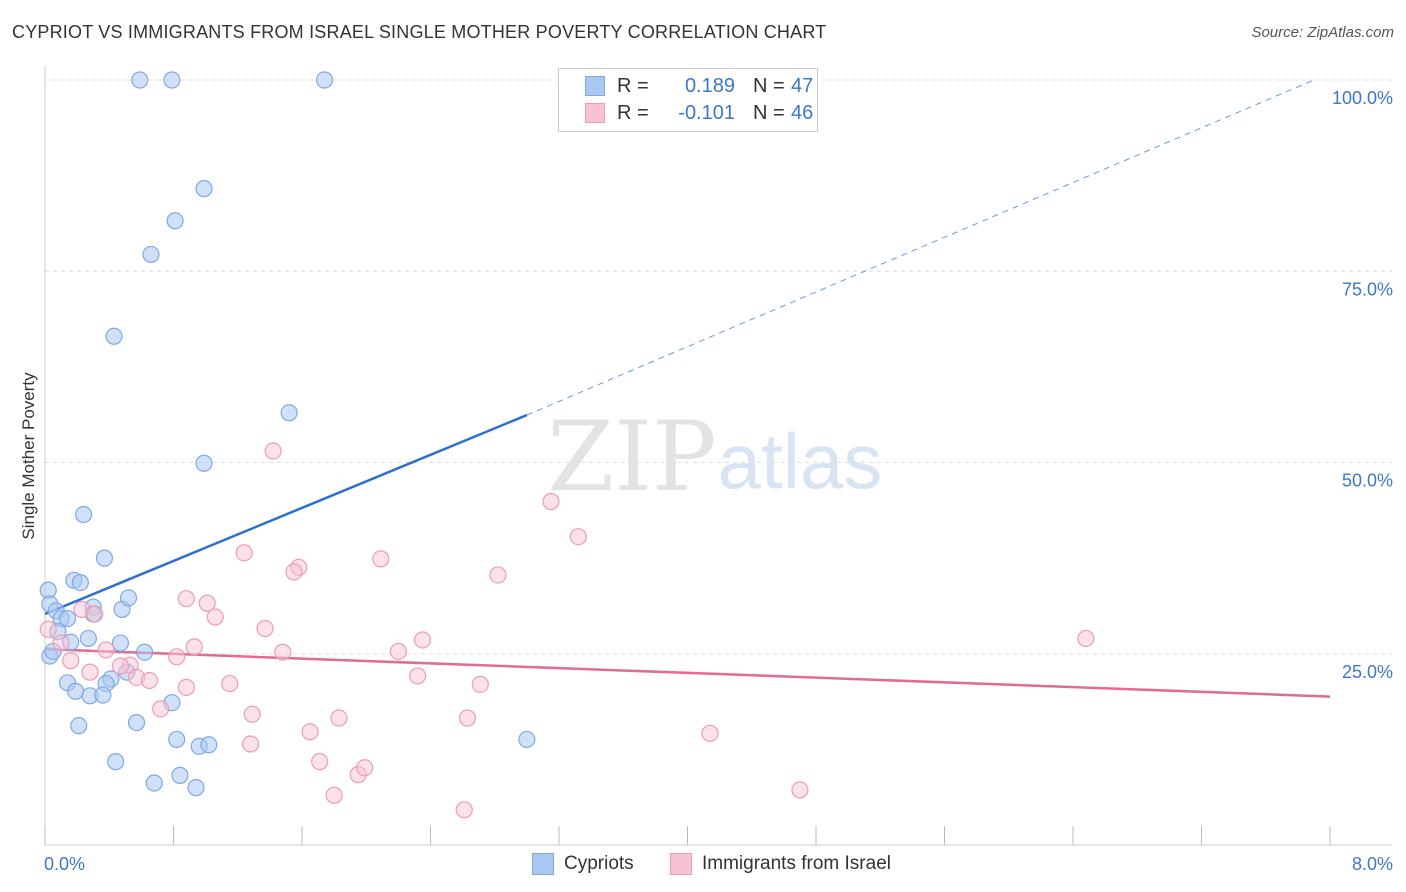 This screenshot has width=1406, height=892. What do you see at coordinates (1372, 864) in the screenshot?
I see `x-tick-label: 8.0%` at bounding box center [1372, 864].